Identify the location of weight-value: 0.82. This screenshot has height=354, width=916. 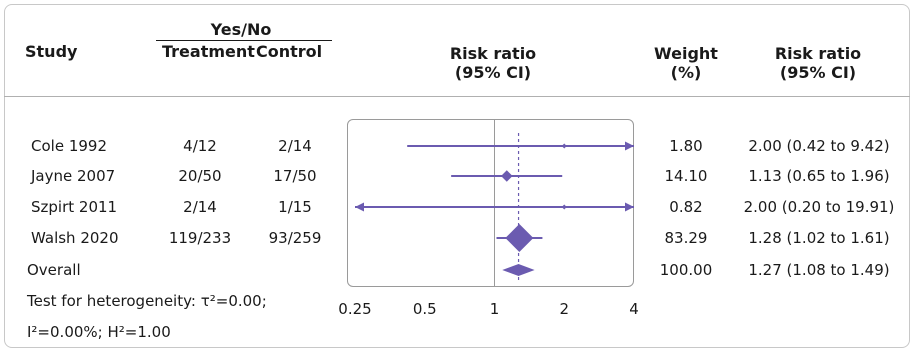
(686, 207).